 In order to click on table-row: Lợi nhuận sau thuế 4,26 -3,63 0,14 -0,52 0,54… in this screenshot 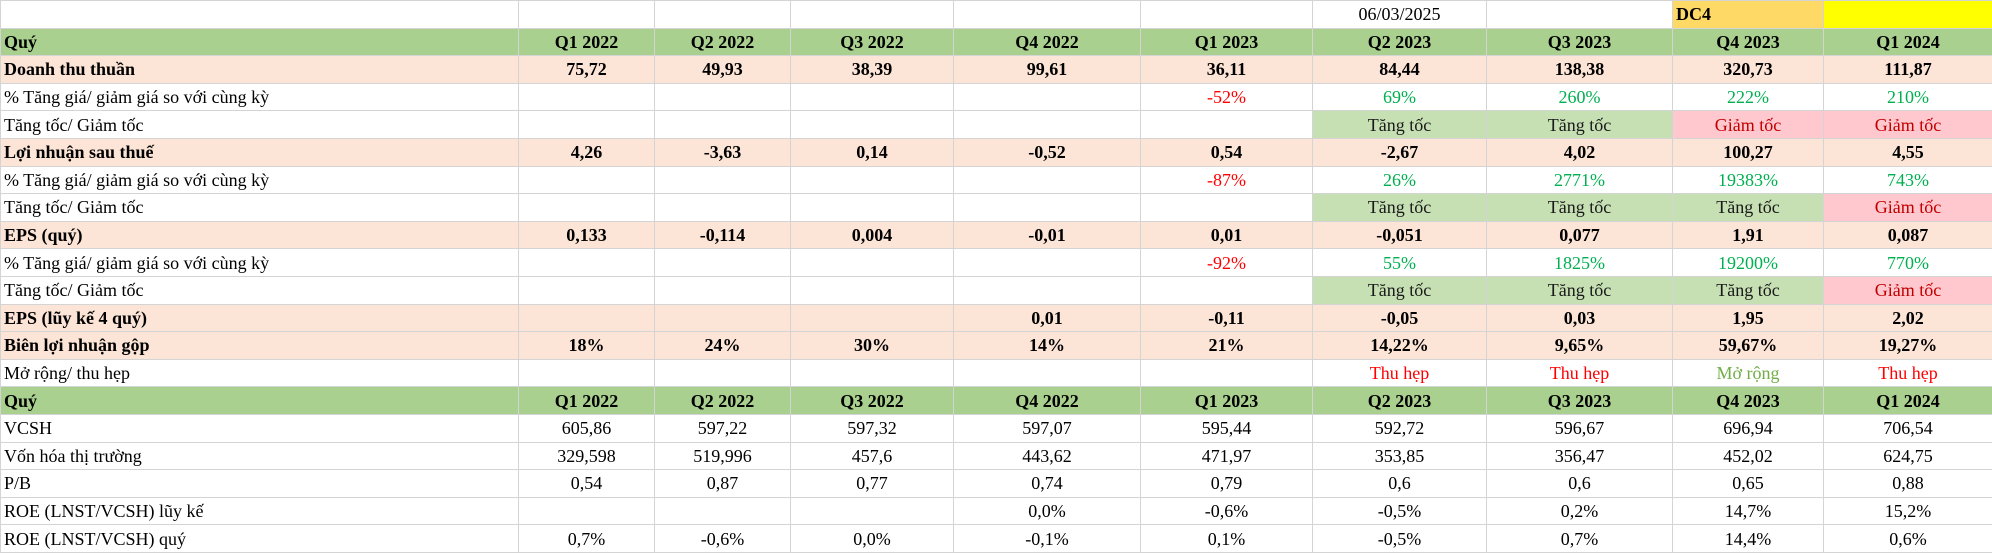, I will do `click(996, 152)`.